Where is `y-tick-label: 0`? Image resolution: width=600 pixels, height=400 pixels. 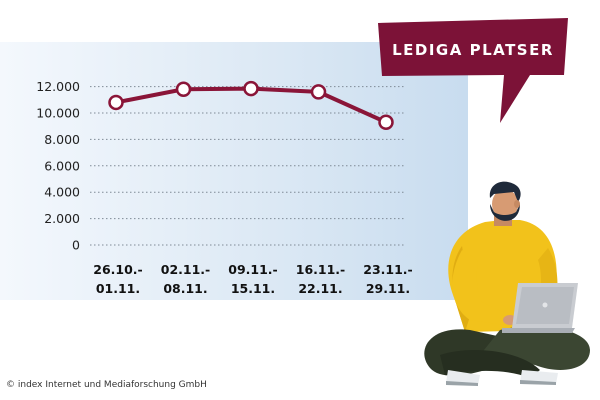
y-tick-label: 0 is located at coordinates (76, 245).